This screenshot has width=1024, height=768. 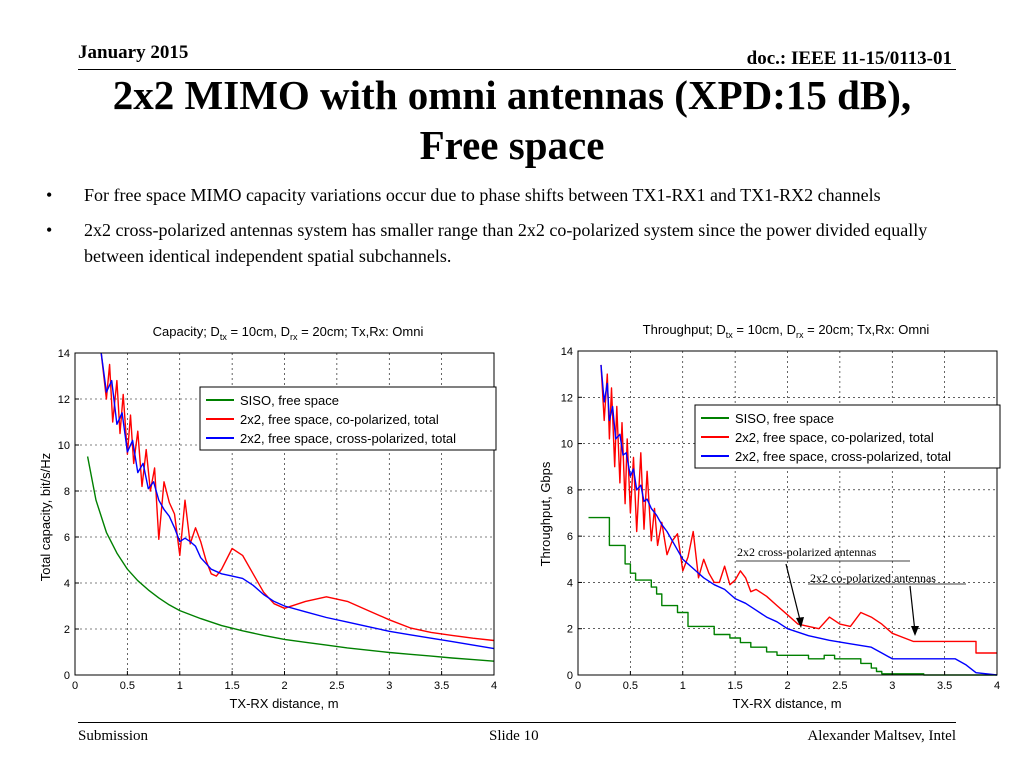 What do you see at coordinates (881, 736) in the screenshot?
I see `footer-author: Alexander Maltsev, Intel` at bounding box center [881, 736].